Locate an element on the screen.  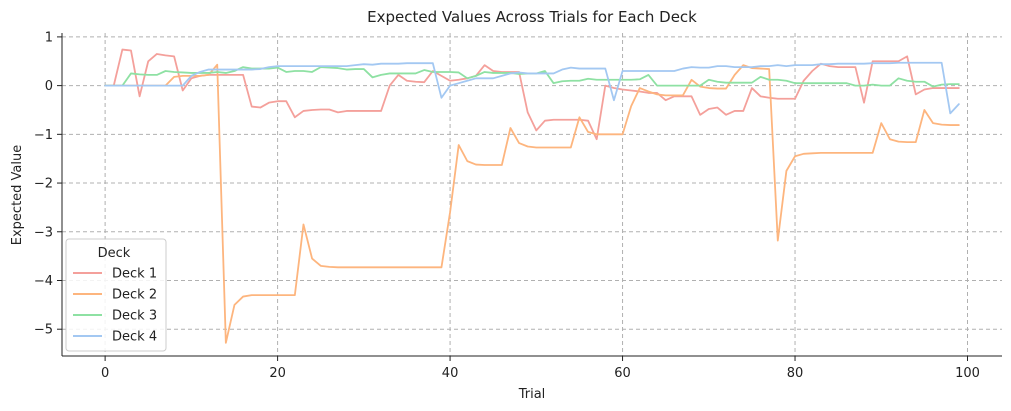
x-tick-label: 20 is located at coordinates (277, 373).